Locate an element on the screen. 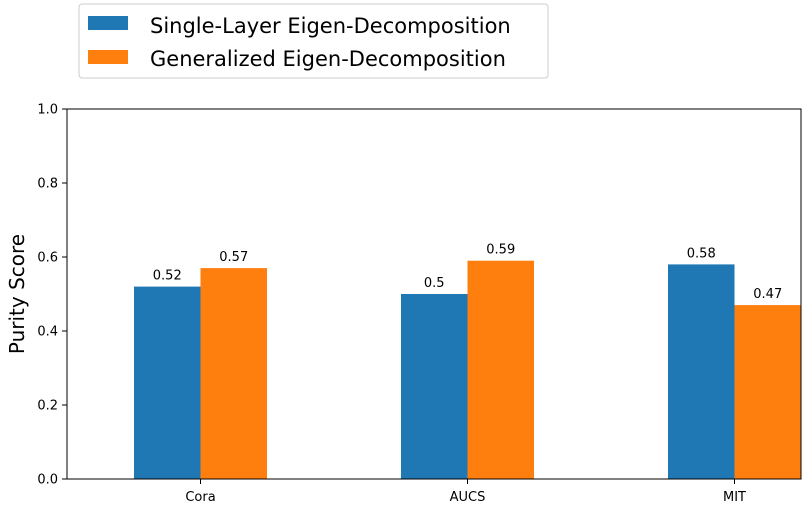  bar-generalized-aucs is located at coordinates (500, 369).